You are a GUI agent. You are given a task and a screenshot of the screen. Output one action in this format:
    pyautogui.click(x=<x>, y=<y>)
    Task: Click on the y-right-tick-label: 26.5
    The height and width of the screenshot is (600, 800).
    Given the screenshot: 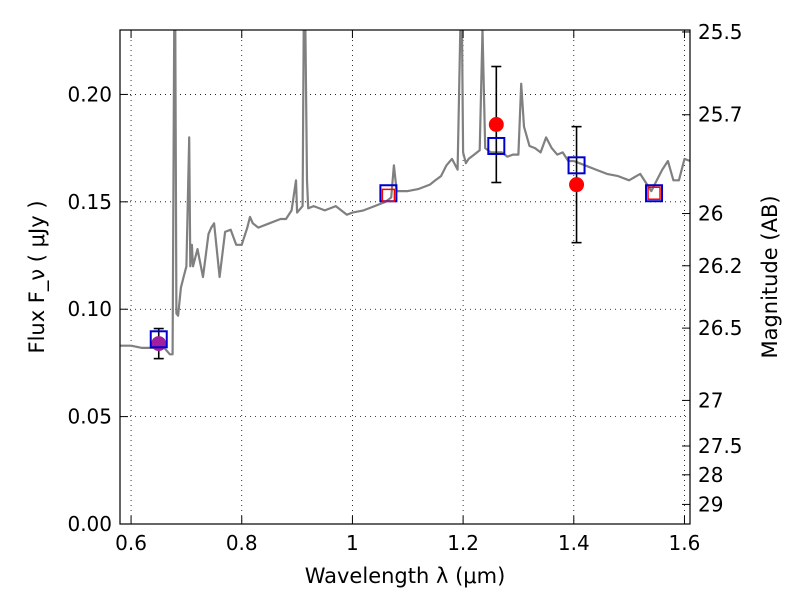 What is the action you would take?
    pyautogui.click(x=720, y=328)
    